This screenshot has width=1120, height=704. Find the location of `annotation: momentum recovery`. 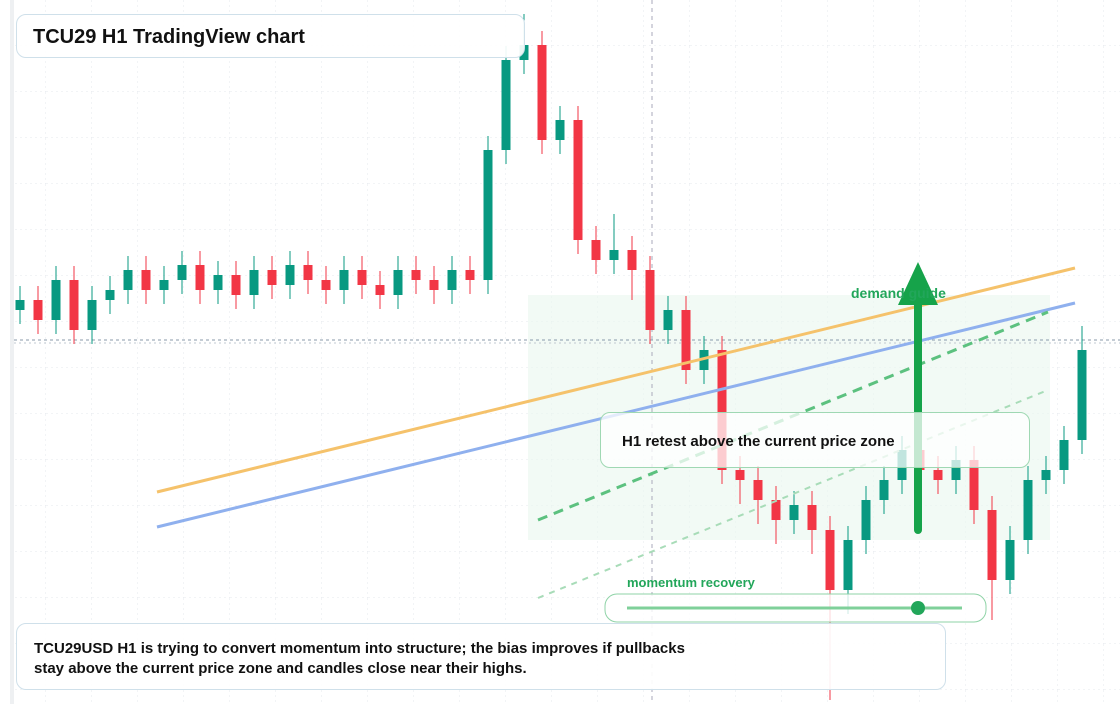

annotation: momentum recovery is located at coordinates (691, 582).